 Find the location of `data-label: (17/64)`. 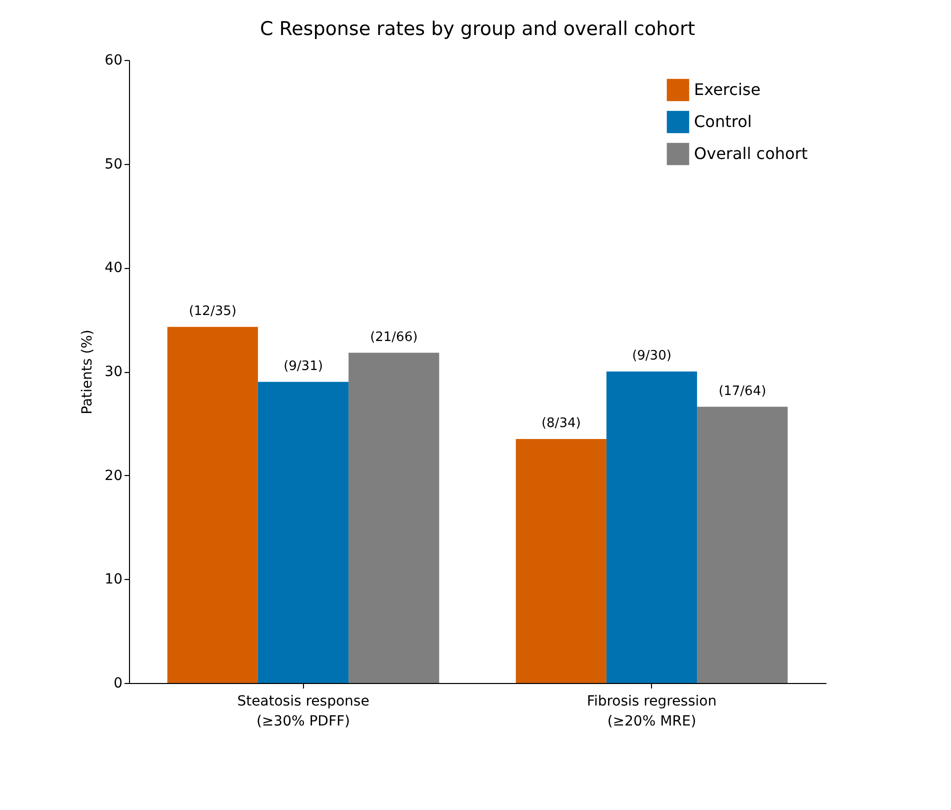

data-label: (17/64) is located at coordinates (742, 391).